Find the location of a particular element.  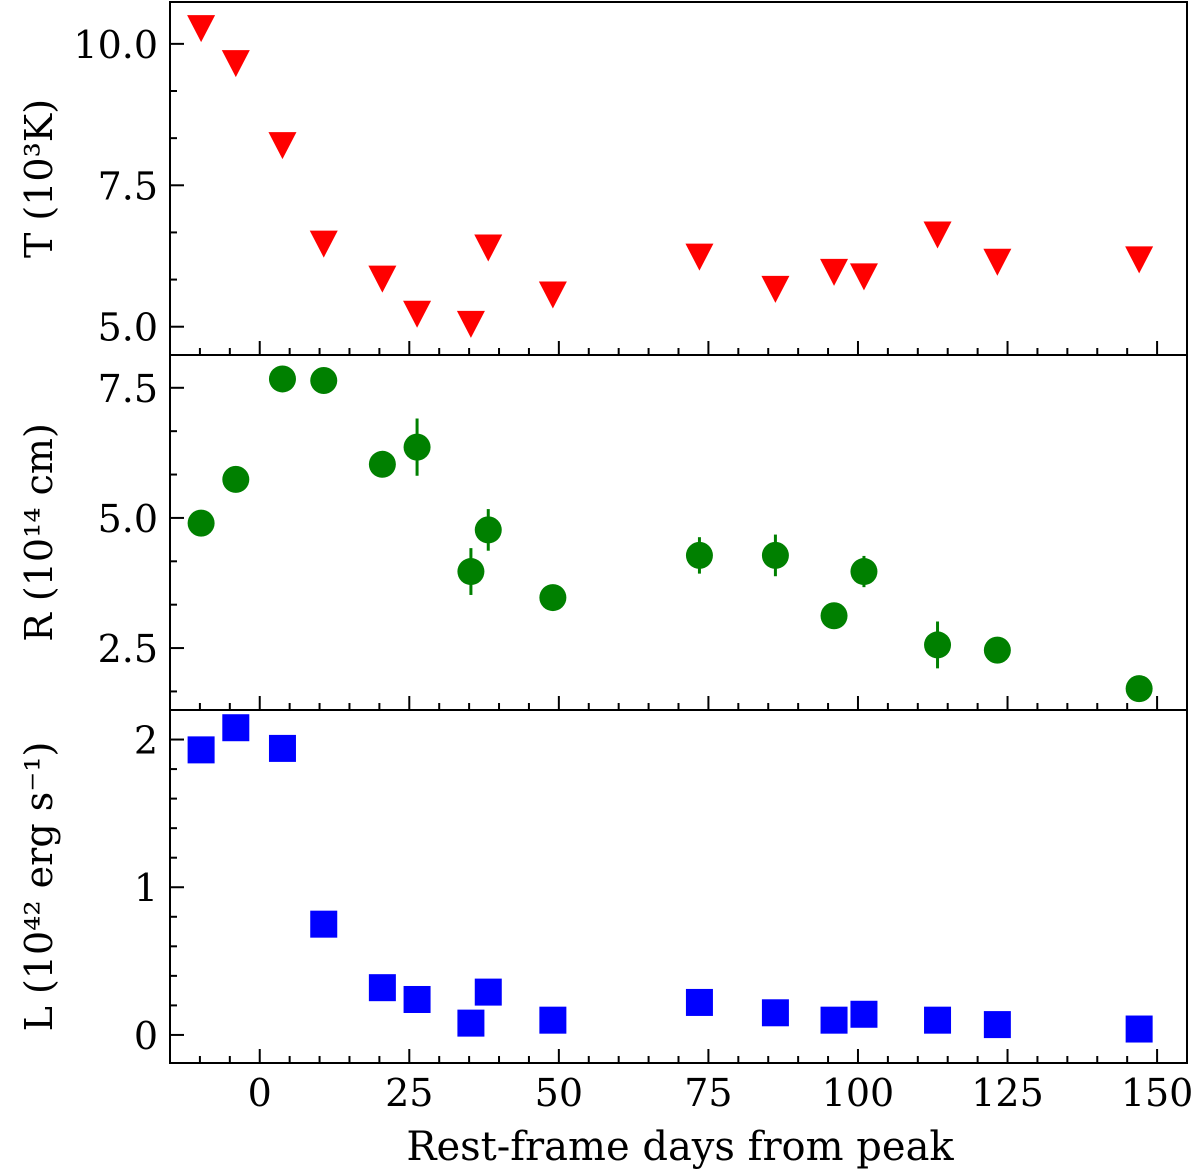

y-tick-label: 2 is located at coordinates (146, 741).